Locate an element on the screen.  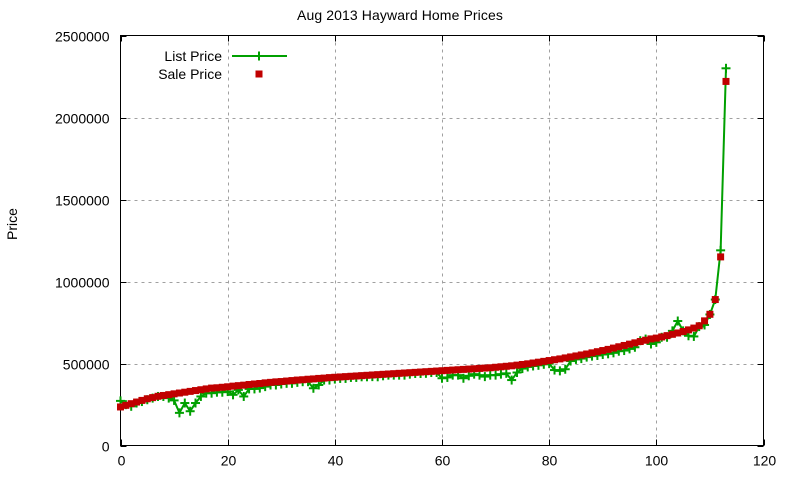
y-tick-label: 2500000 is located at coordinates (82, 37).